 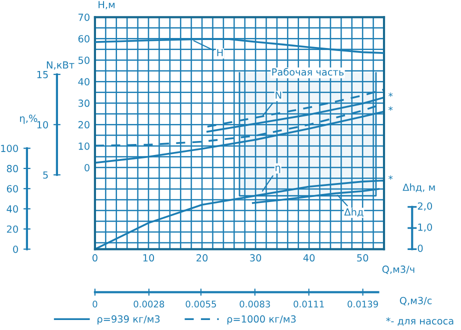 What do you see at coordinates (84, 82) in the screenshot?
I see `y-tick-label: 40` at bounding box center [84, 82].